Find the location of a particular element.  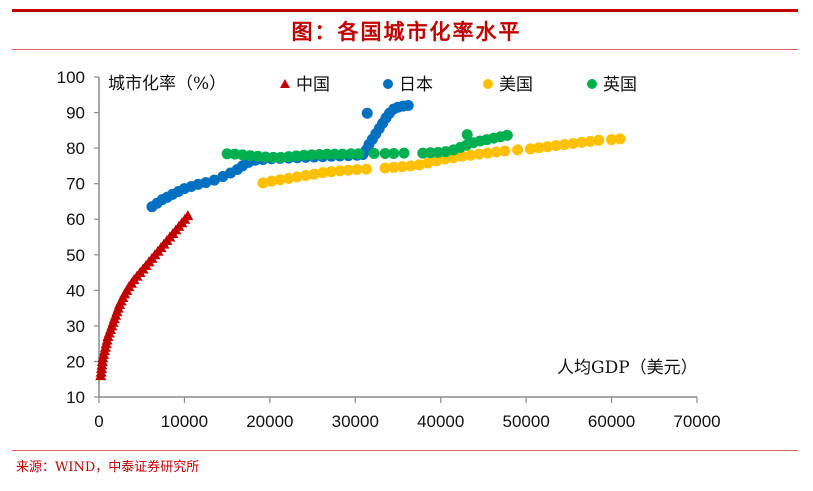

y-tick-label: 30 is located at coordinates (75, 326).